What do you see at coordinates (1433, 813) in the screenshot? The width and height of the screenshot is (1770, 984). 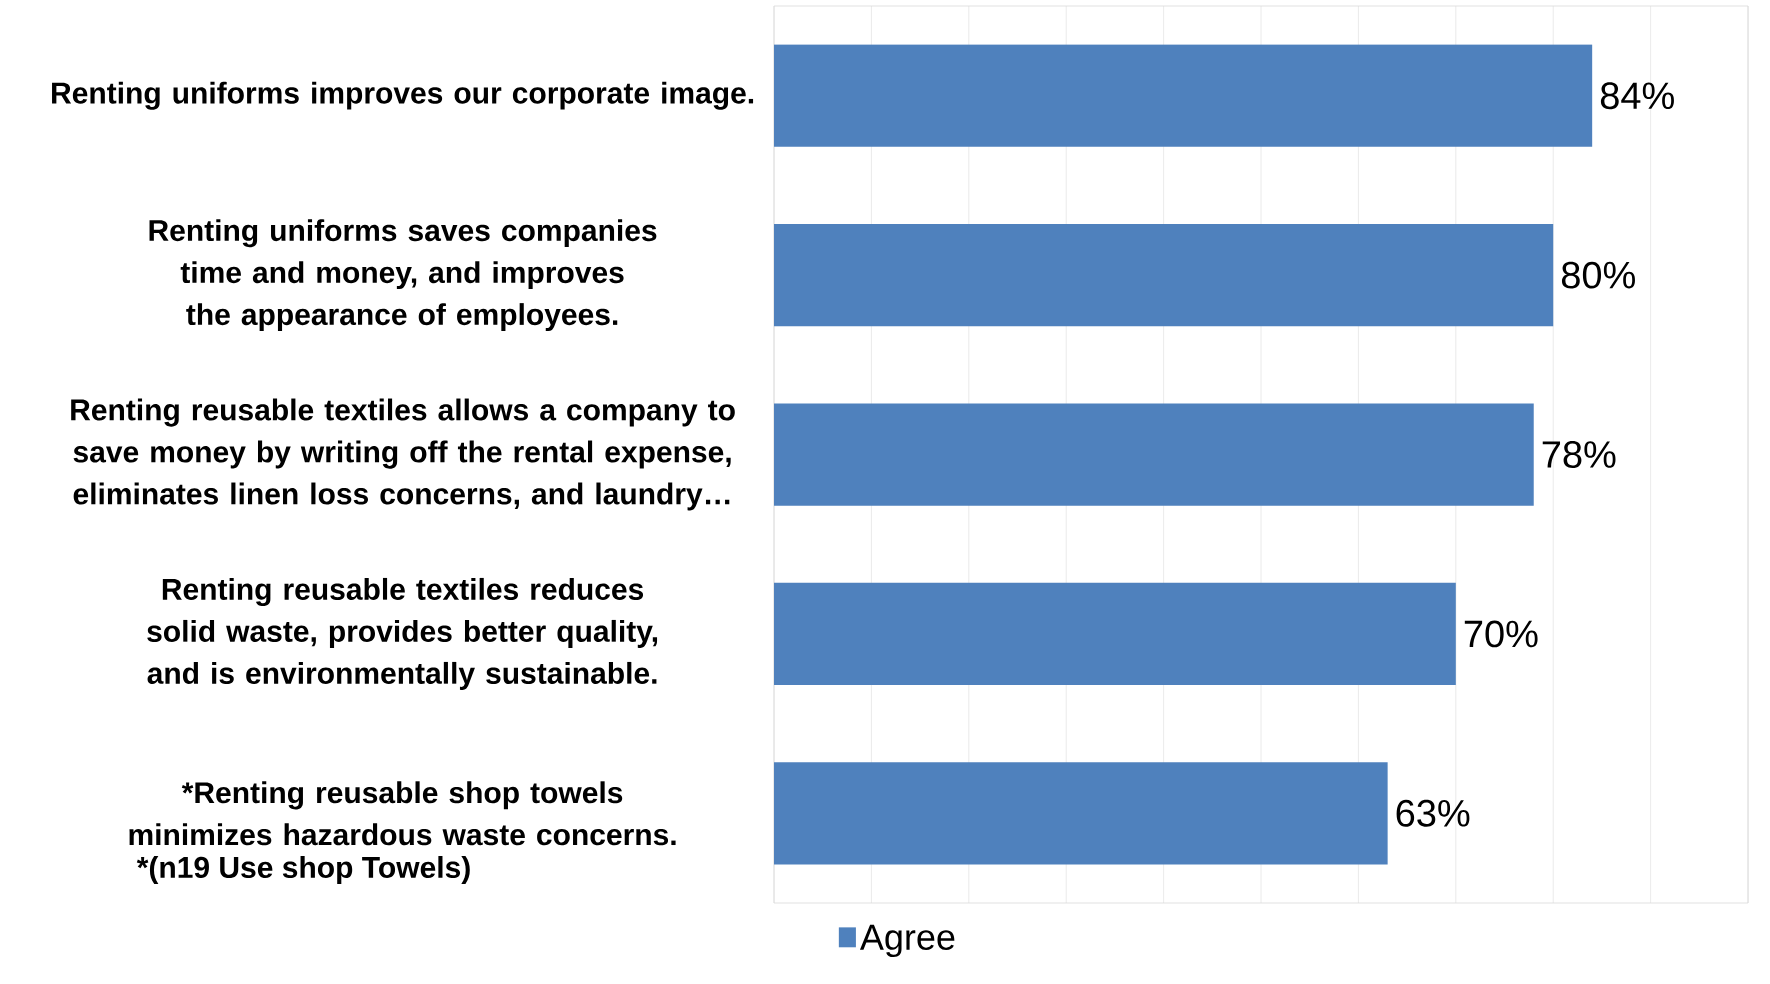 I see `data-label: 63%` at bounding box center [1433, 813].